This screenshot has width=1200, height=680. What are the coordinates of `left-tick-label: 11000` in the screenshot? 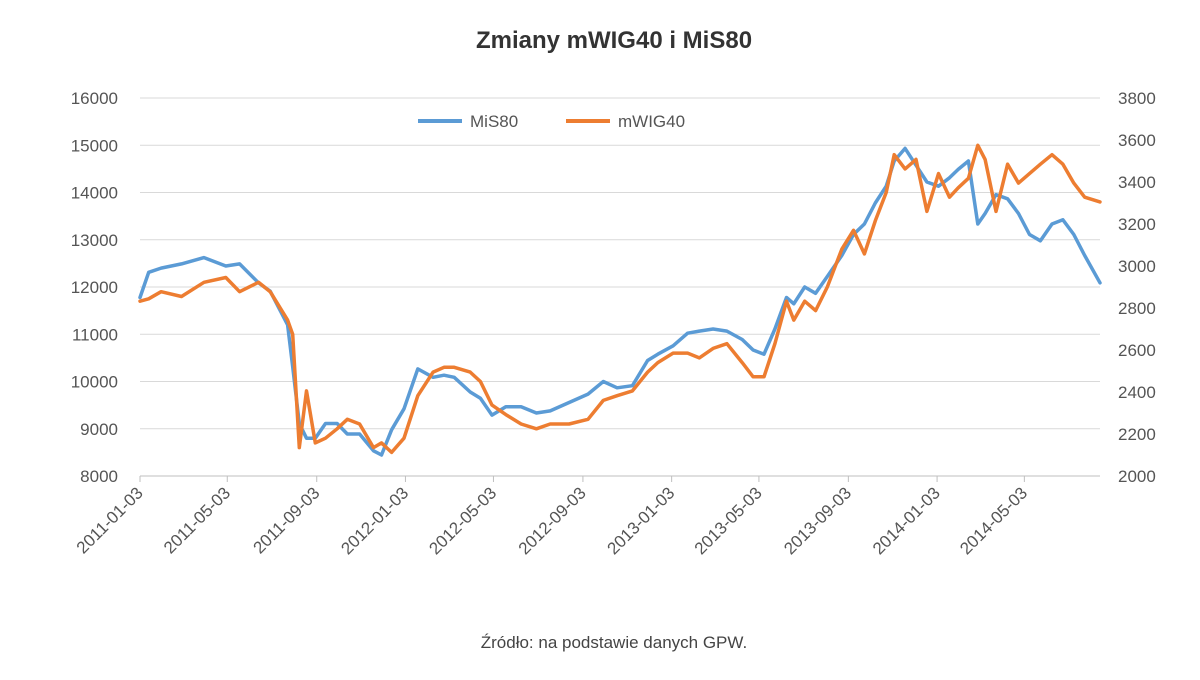 It's located at (95, 334).